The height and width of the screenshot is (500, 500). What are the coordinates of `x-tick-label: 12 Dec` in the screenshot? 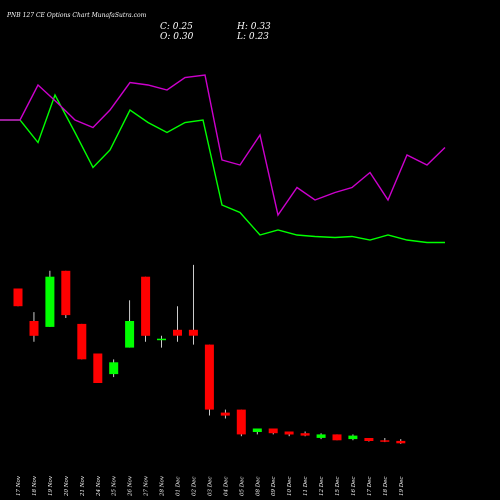 It's located at (322, 487).